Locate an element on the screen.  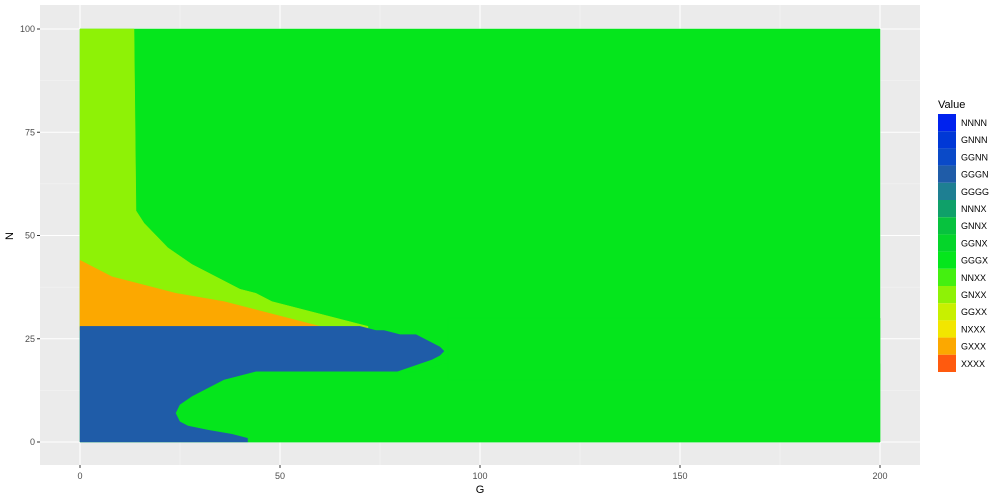
legend-label: GNNX is located at coordinates (974, 226).